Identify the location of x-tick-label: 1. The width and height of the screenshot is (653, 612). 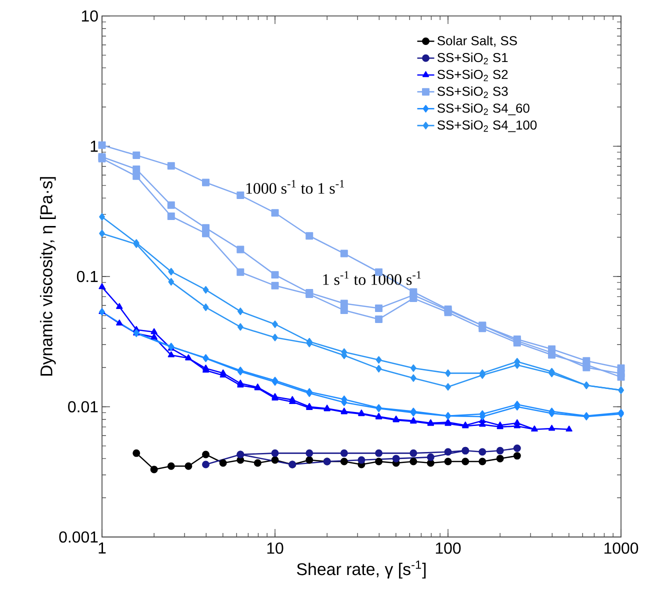
(102, 548).